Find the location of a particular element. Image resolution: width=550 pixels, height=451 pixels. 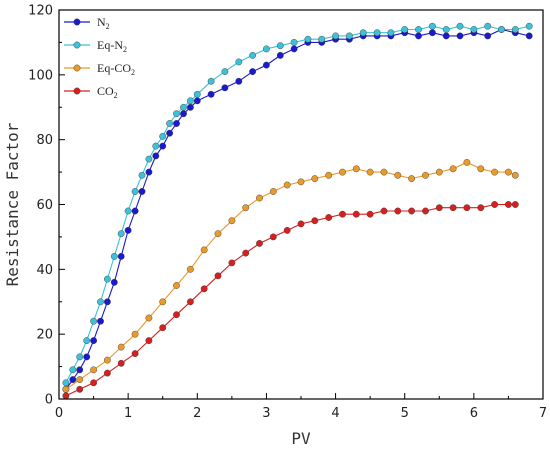

x-axis-title: PV is located at coordinates (301, 438).